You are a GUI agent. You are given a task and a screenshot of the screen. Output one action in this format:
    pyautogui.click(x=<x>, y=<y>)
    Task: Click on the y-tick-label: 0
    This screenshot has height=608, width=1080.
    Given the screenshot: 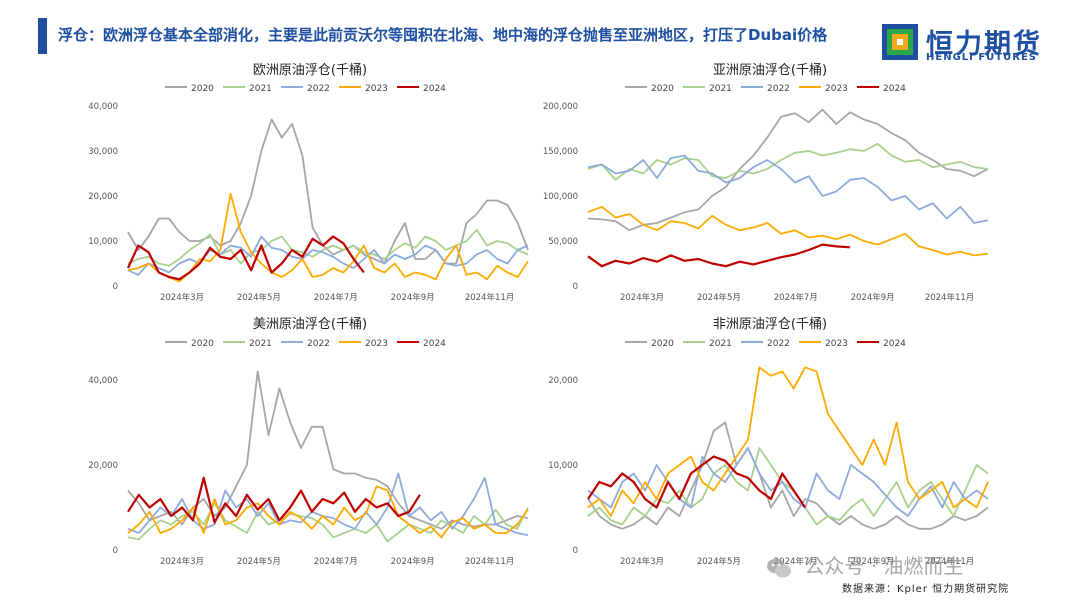 What is the action you would take?
    pyautogui.click(x=575, y=551)
    